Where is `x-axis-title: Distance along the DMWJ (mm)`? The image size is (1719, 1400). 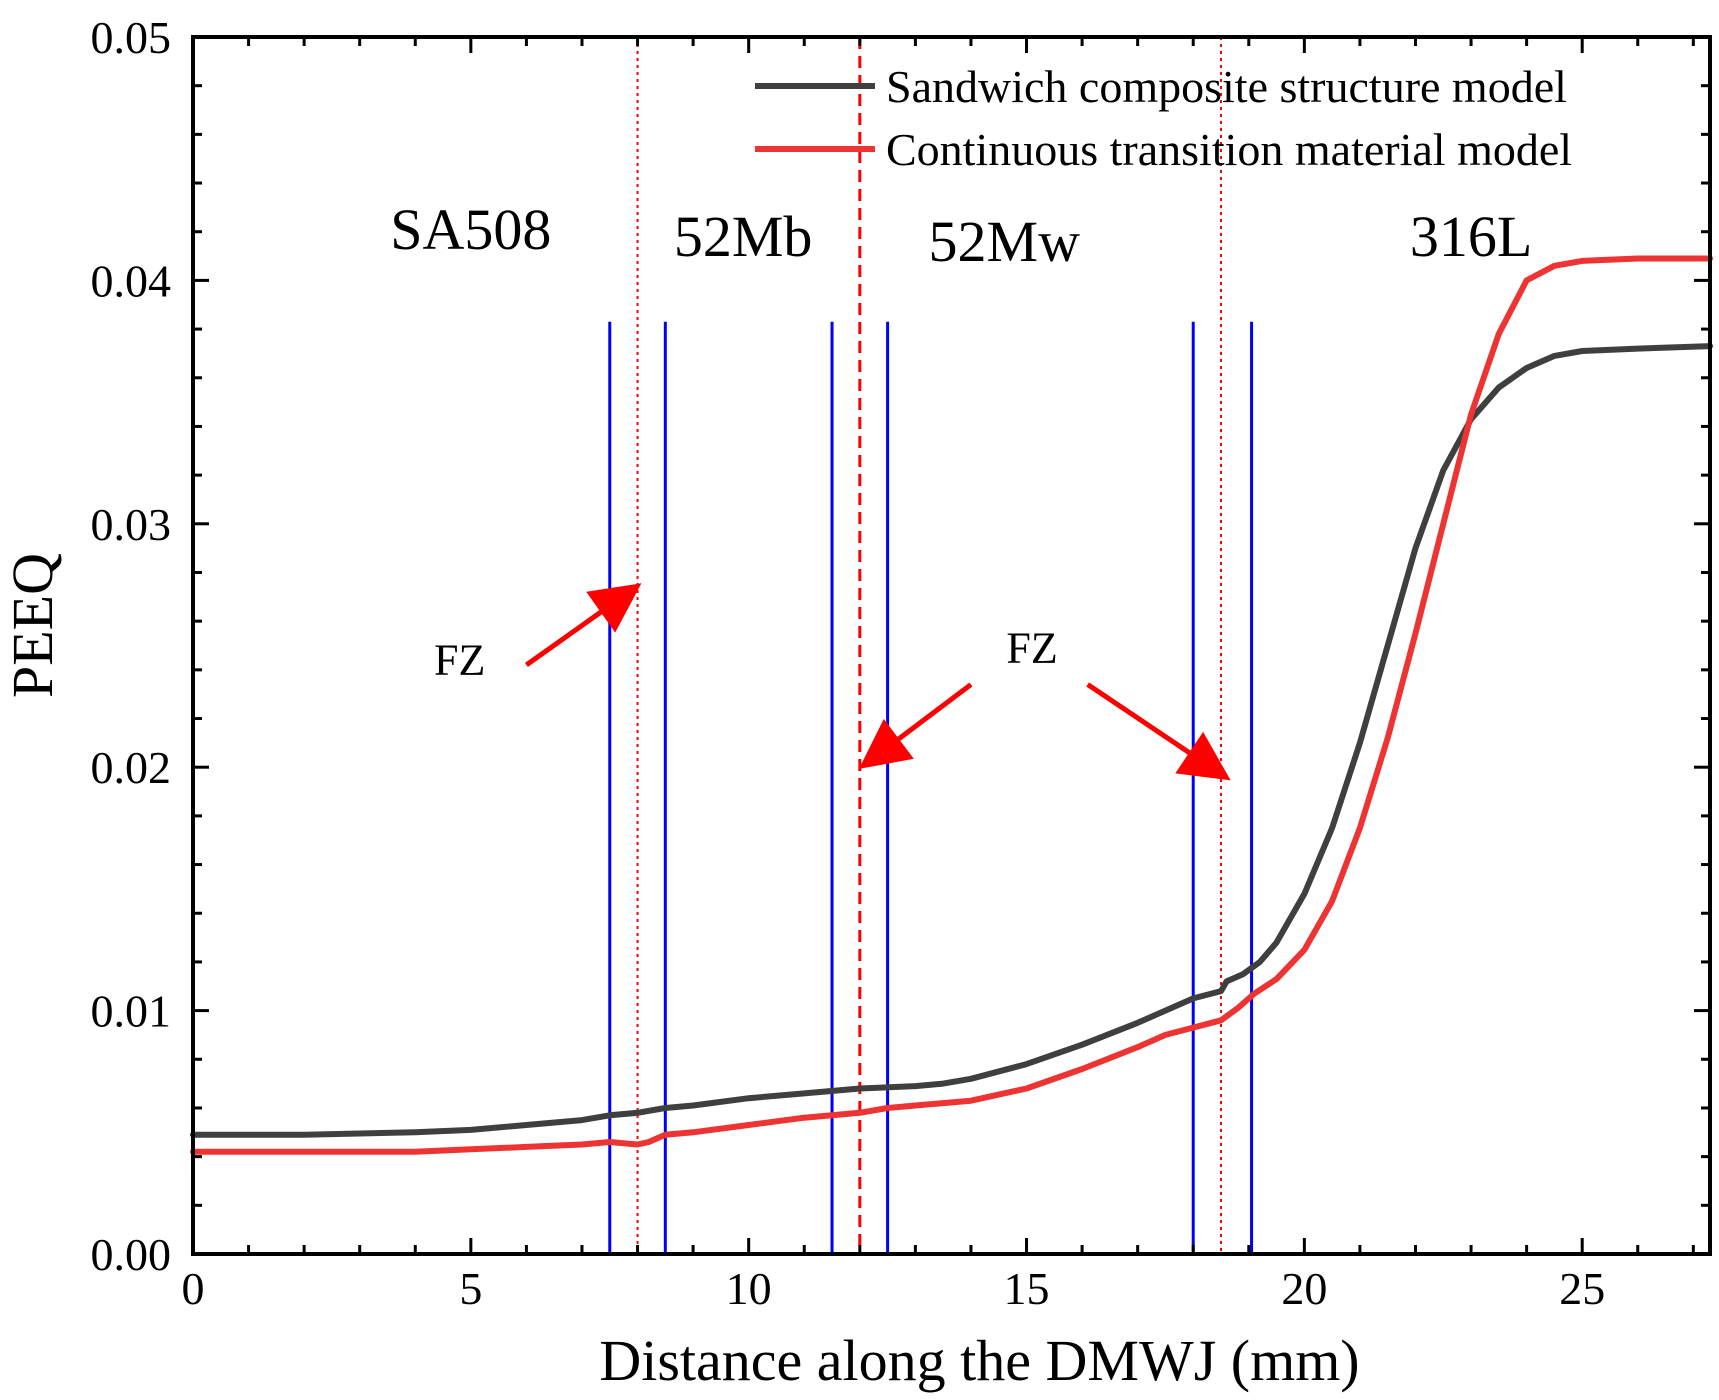 x-axis-title: Distance along the DMWJ (mm) is located at coordinates (979, 1360).